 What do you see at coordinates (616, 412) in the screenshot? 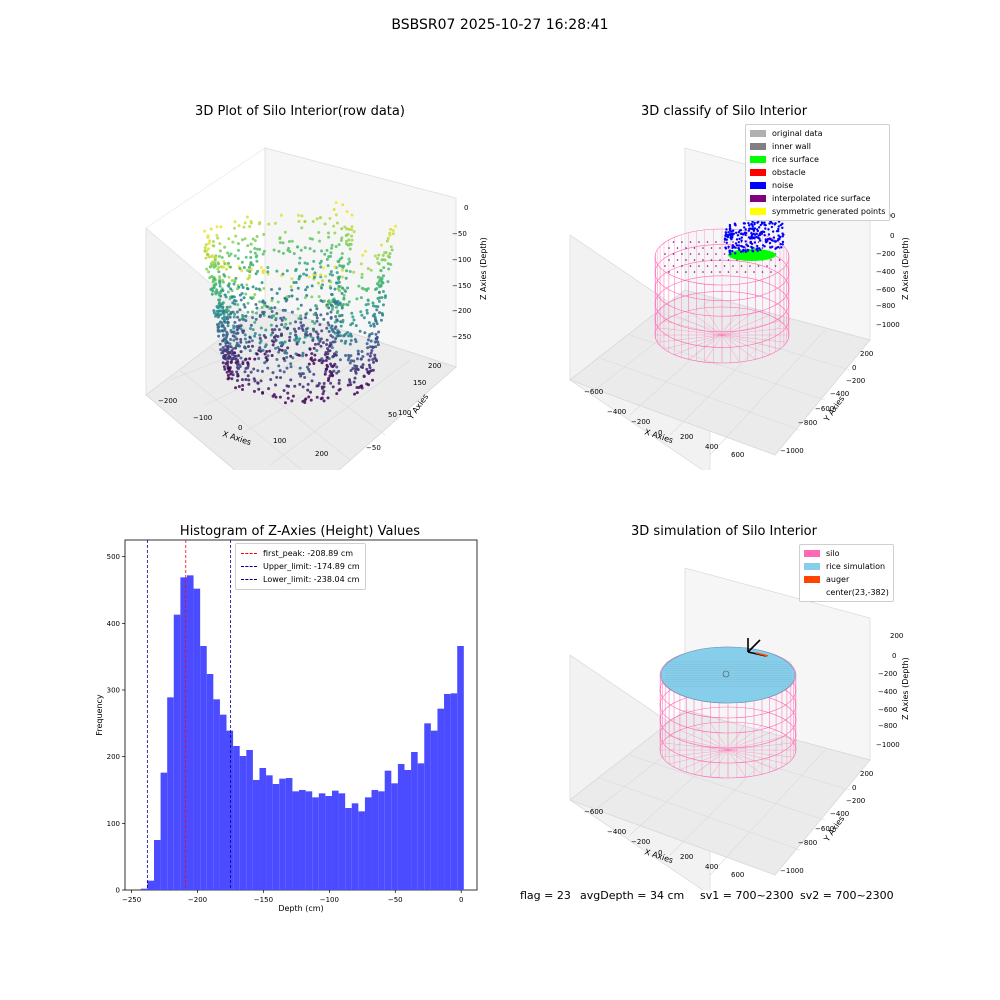
I see `classify-x-tick: −400` at bounding box center [616, 412].